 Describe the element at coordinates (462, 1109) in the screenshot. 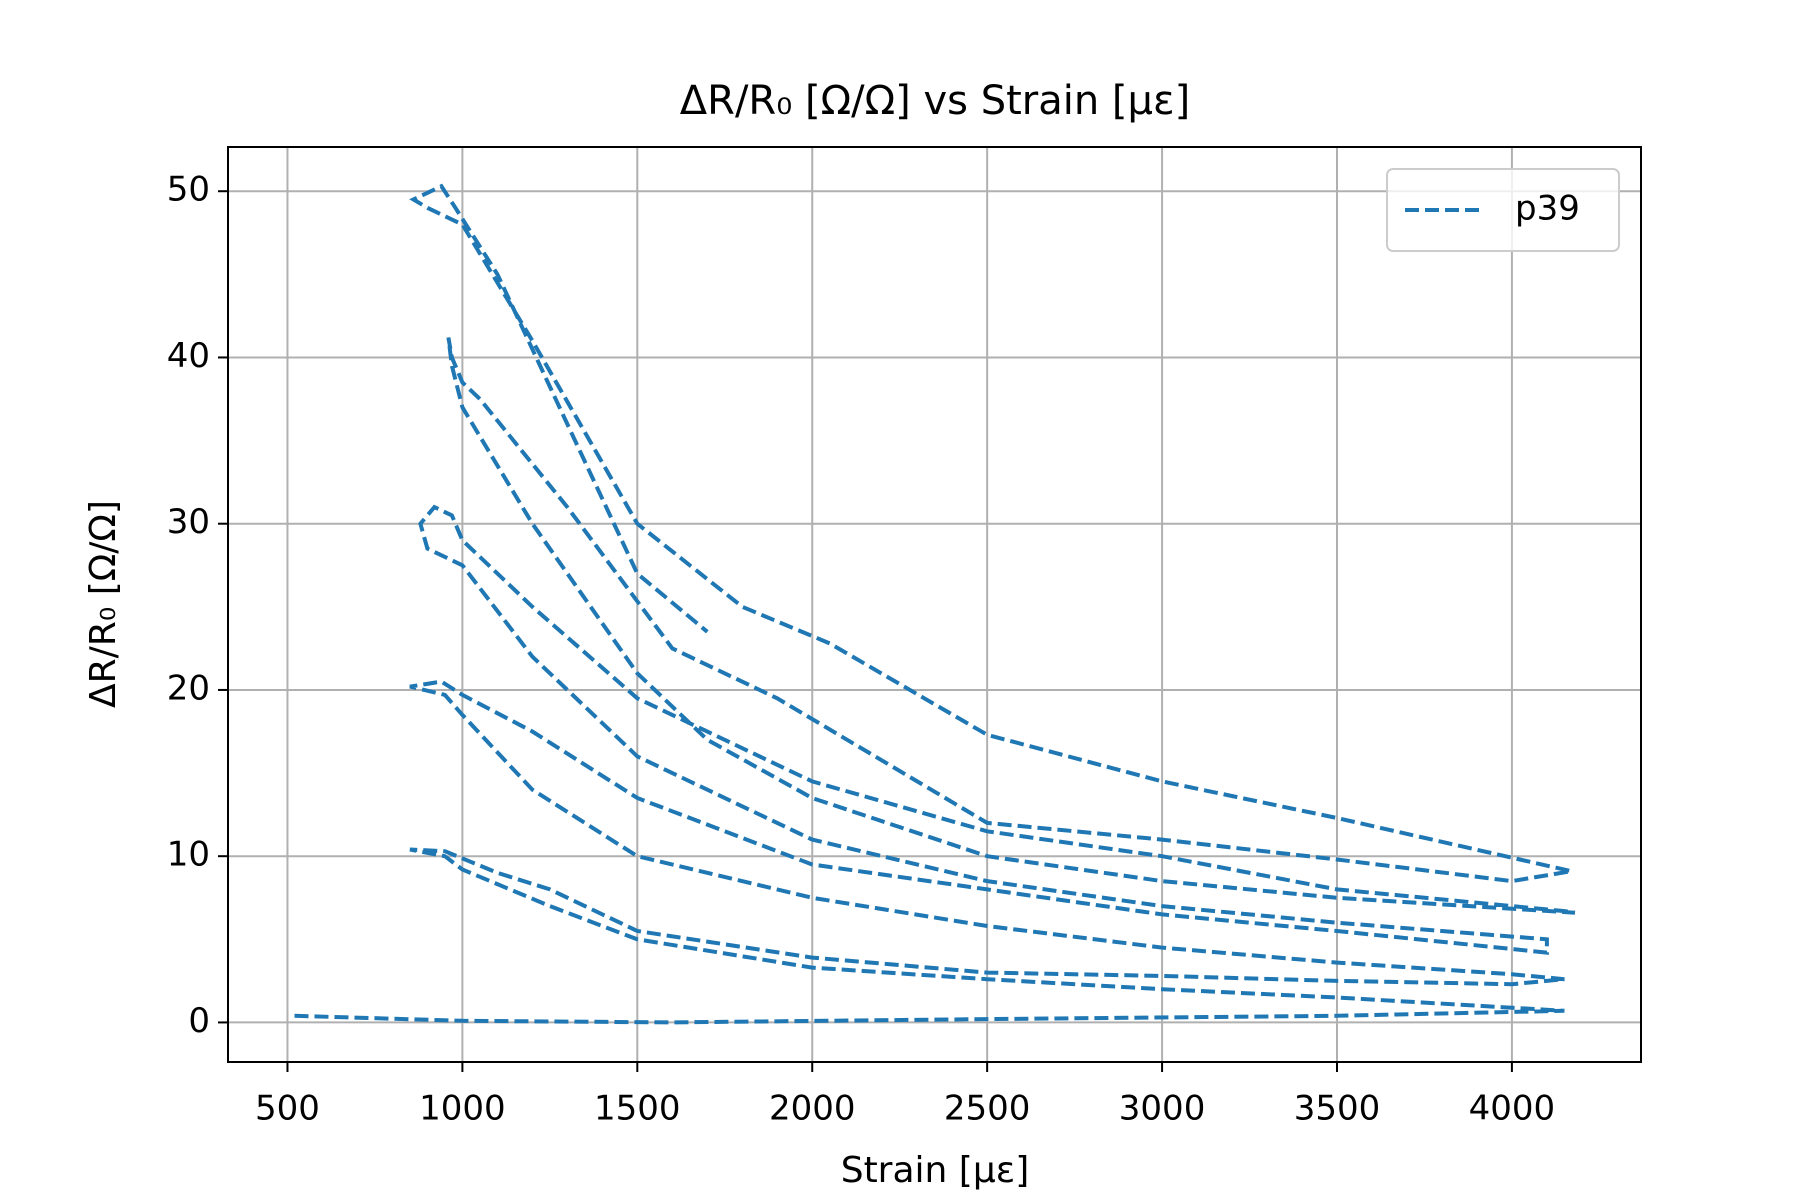

I see `x-tick-label: 1000` at that location.